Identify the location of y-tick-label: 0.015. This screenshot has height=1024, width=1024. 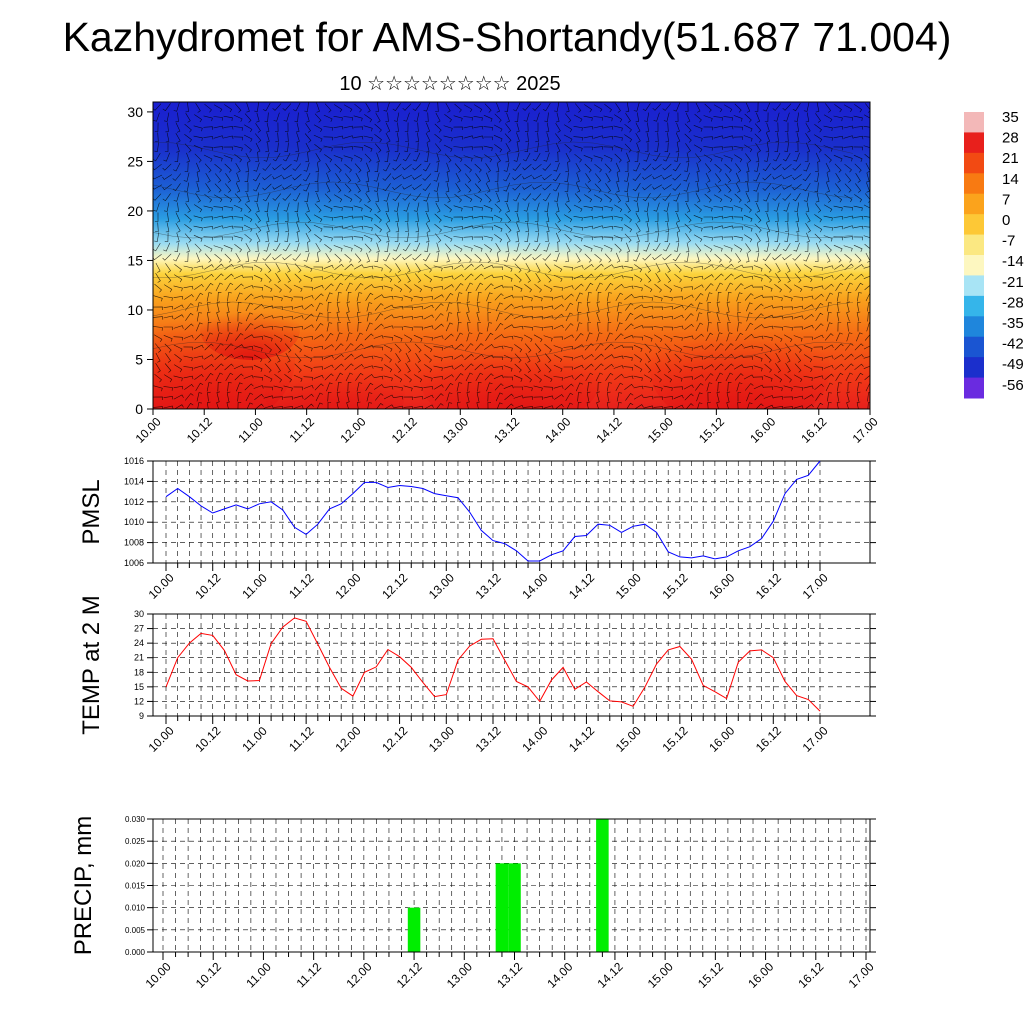
(135, 886).